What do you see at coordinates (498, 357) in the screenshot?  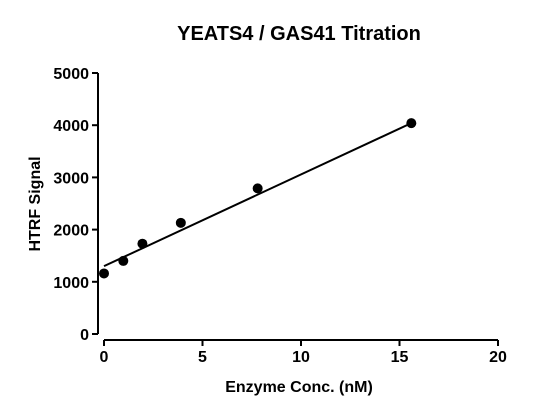 I see `x-tick-label: 20` at bounding box center [498, 357].